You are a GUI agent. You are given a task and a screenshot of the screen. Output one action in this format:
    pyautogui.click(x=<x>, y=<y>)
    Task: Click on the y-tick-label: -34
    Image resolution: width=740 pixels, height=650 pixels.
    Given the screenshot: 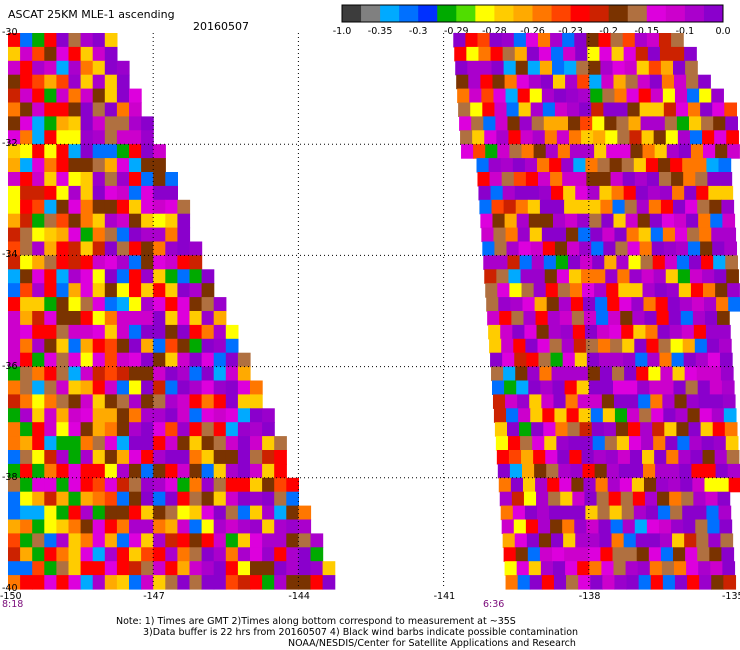 What is the action you would take?
    pyautogui.click(x=10, y=255)
    